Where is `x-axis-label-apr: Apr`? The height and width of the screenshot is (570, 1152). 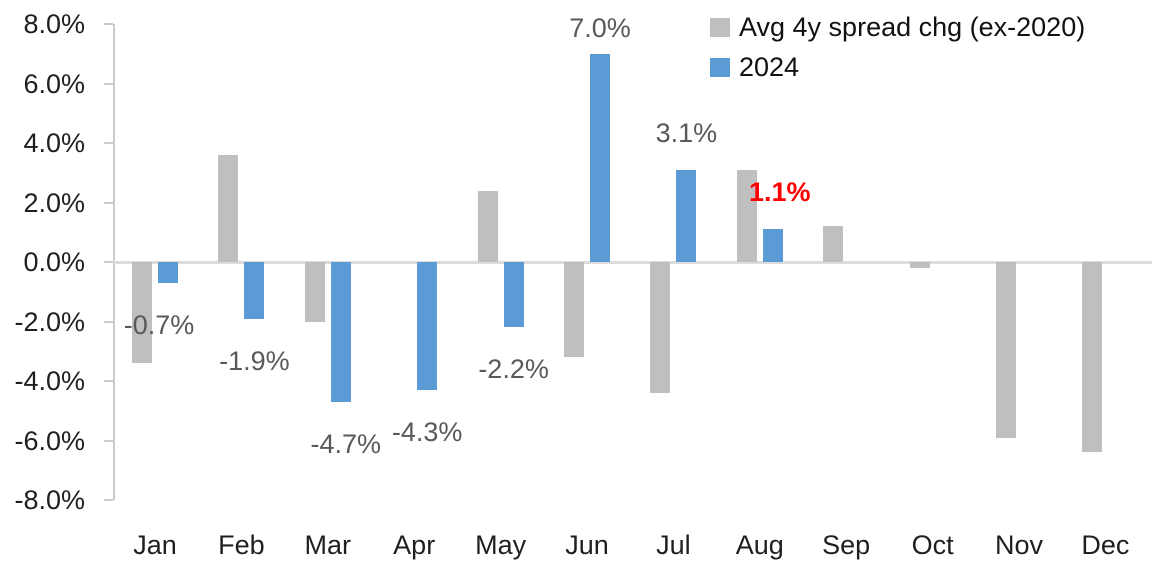
x-axis-label-apr: Apr is located at coordinates (414, 545).